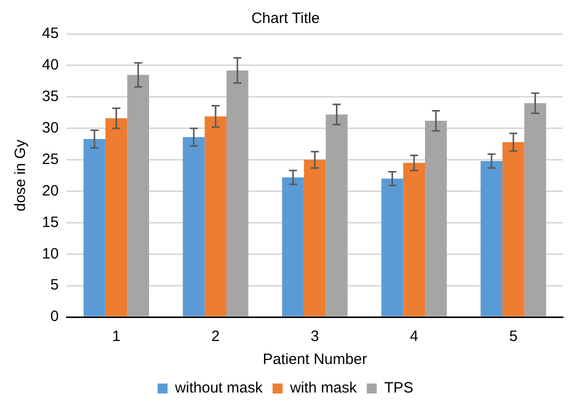  What do you see at coordinates (315, 337) in the screenshot?
I see `x-tick-label: 3` at bounding box center [315, 337].